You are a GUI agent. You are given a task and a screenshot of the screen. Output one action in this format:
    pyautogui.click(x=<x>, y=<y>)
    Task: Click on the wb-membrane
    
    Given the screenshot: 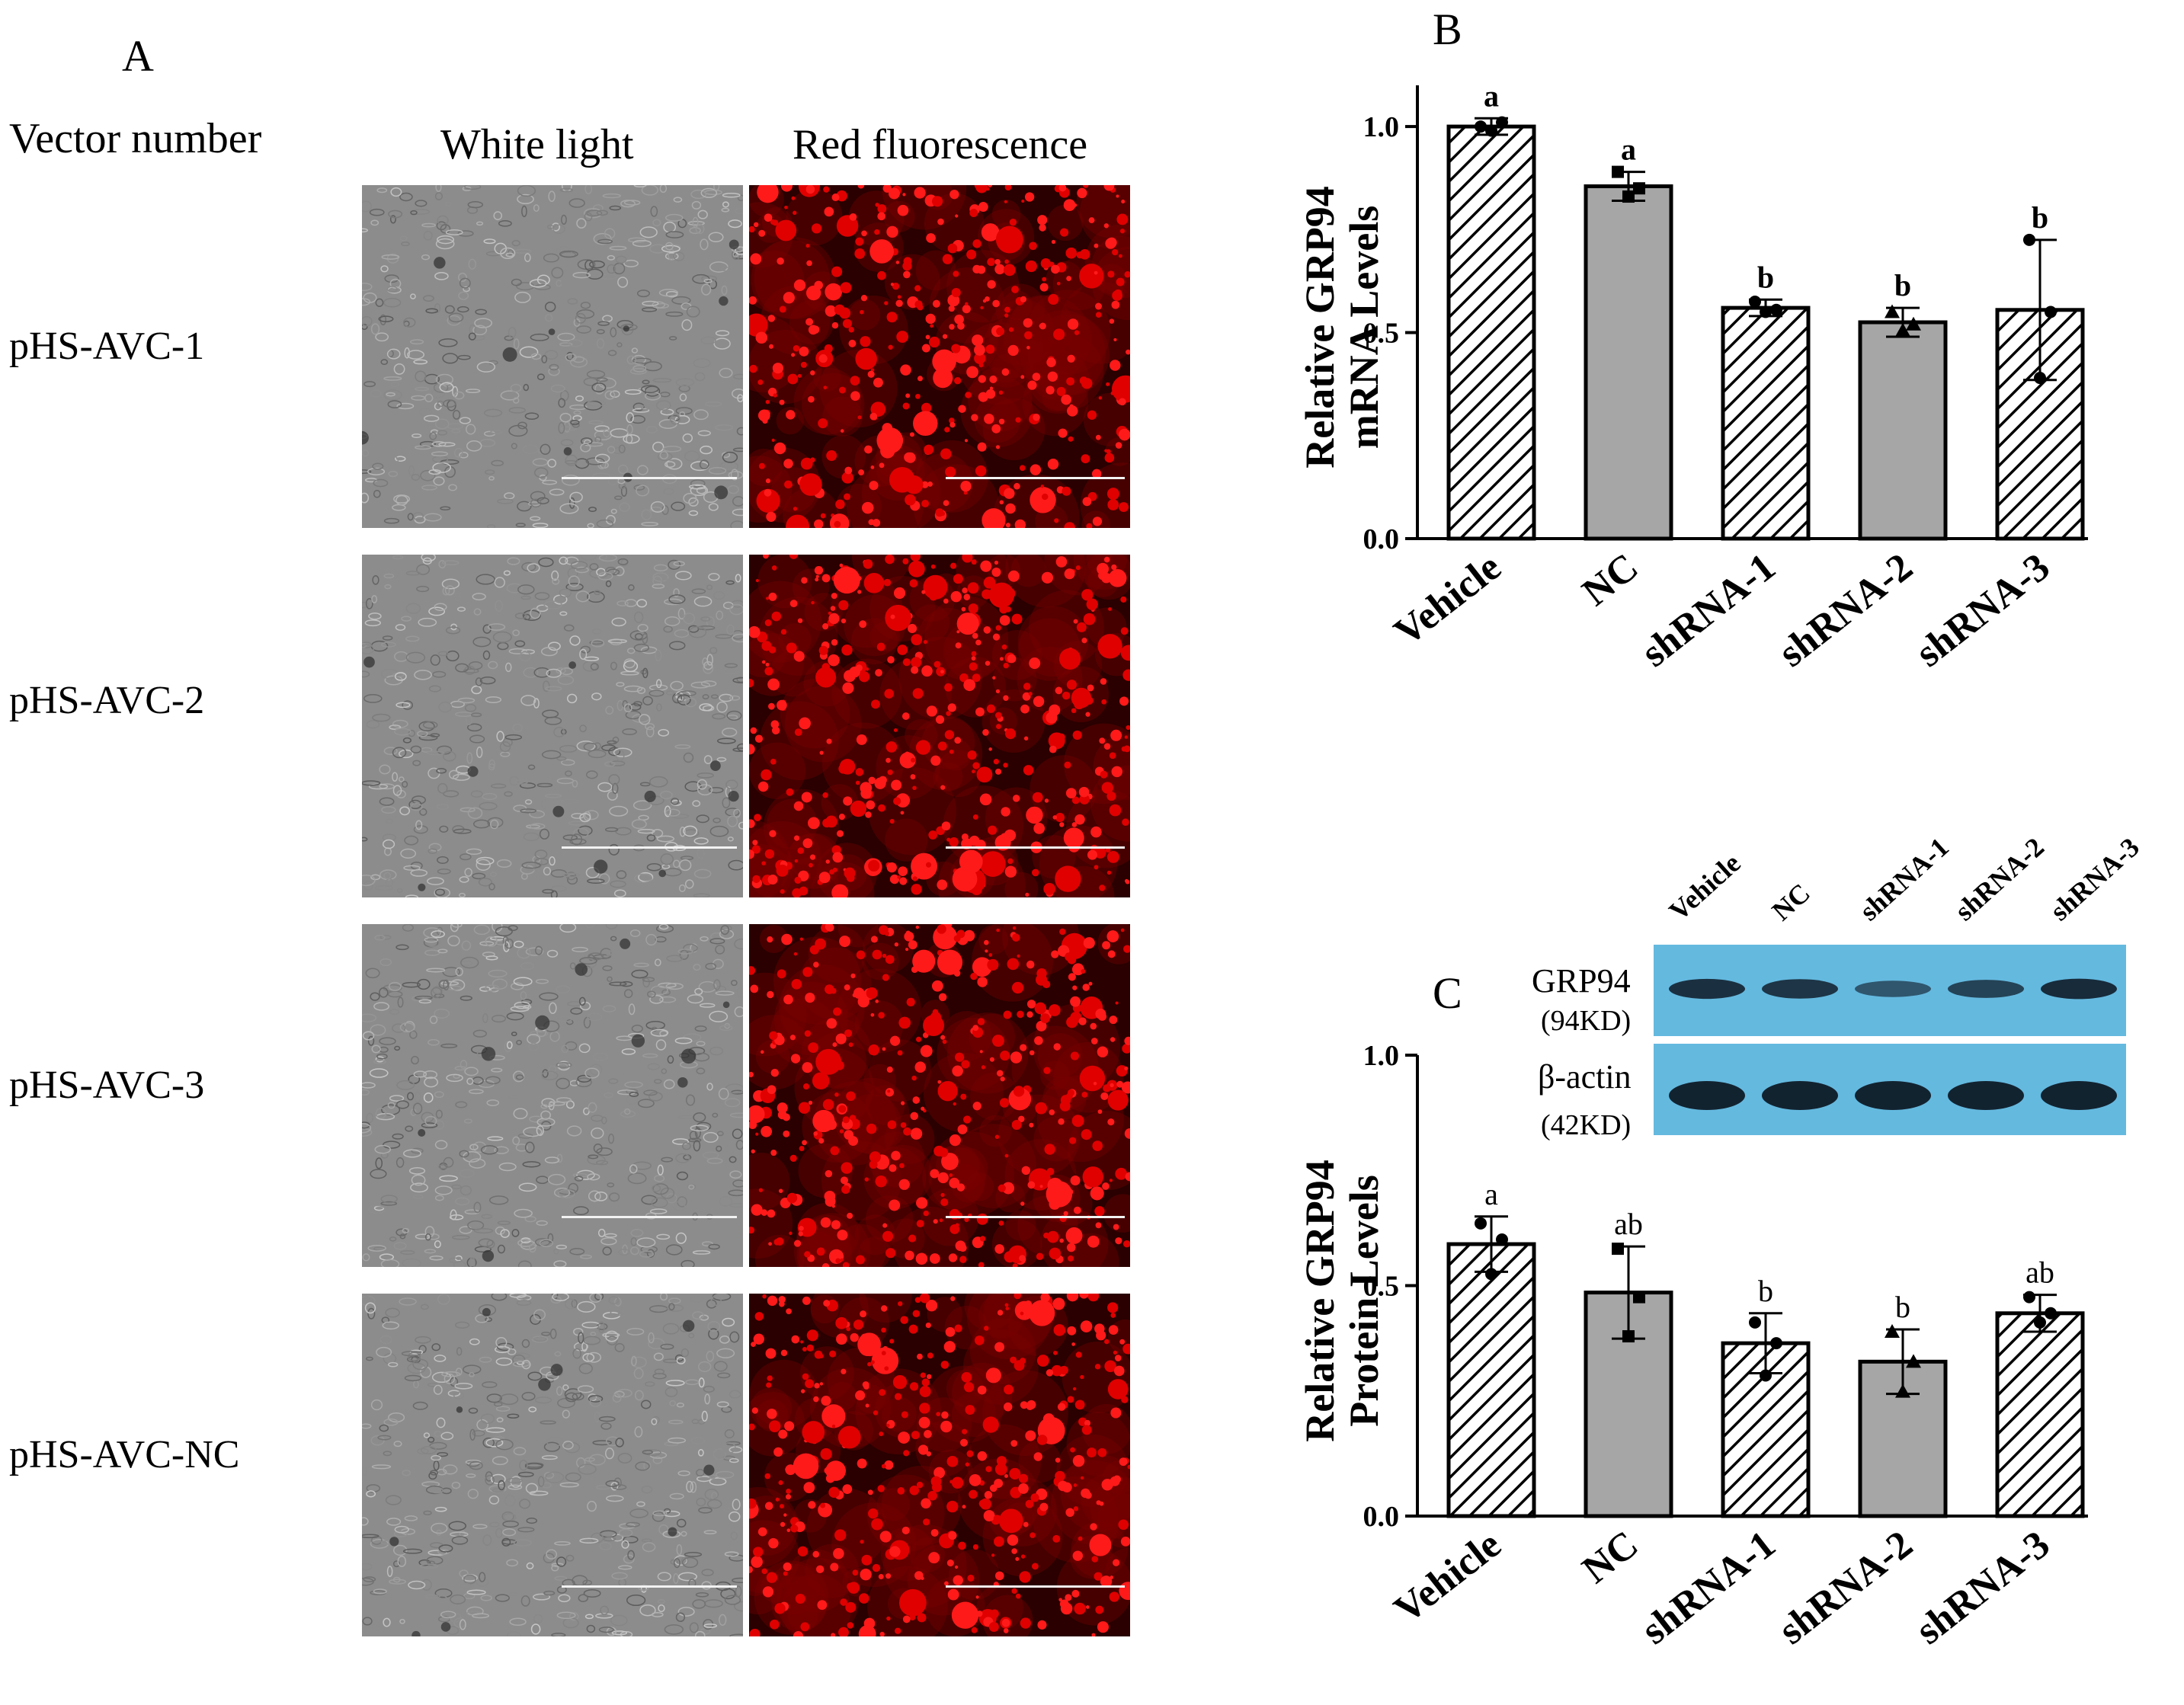 What is the action you would take?
    pyautogui.click(x=1890, y=1040)
    